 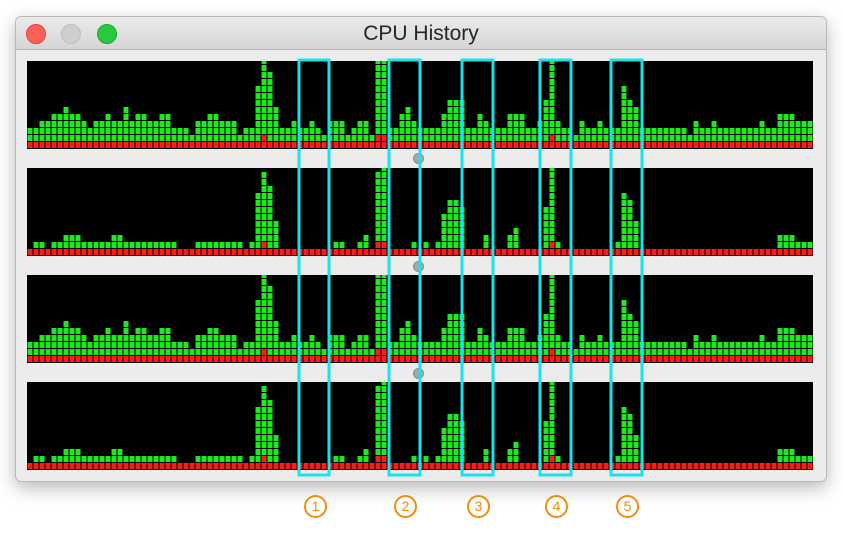 What do you see at coordinates (405, 506) in the screenshot?
I see `marker-2: 2` at bounding box center [405, 506].